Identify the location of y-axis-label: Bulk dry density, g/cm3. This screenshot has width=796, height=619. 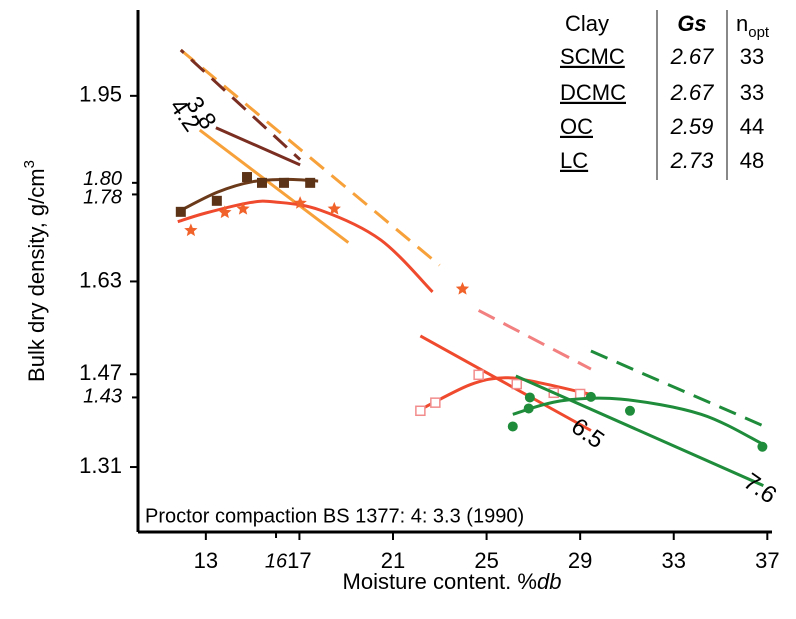
(35, 271).